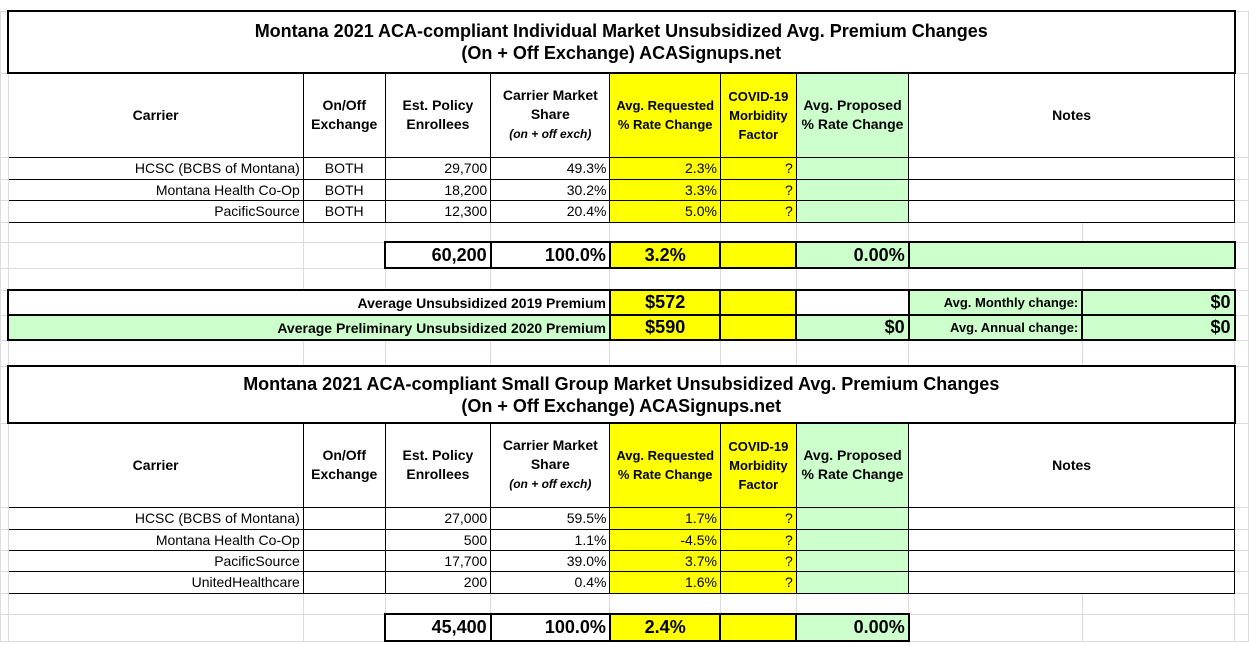  I want to click on avg-2019-label: Average Unsubsidized 2019 Premium, so click(309, 302).